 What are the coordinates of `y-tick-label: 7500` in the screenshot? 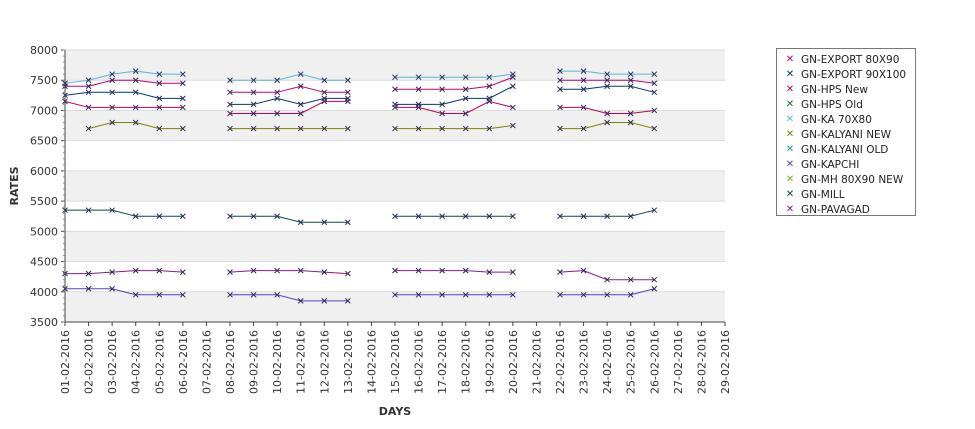 It's located at (44, 80).